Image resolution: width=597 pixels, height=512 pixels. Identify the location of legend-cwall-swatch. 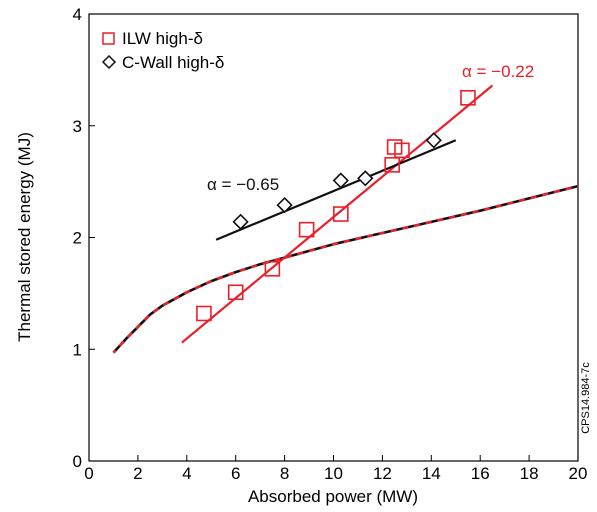
(109, 62).